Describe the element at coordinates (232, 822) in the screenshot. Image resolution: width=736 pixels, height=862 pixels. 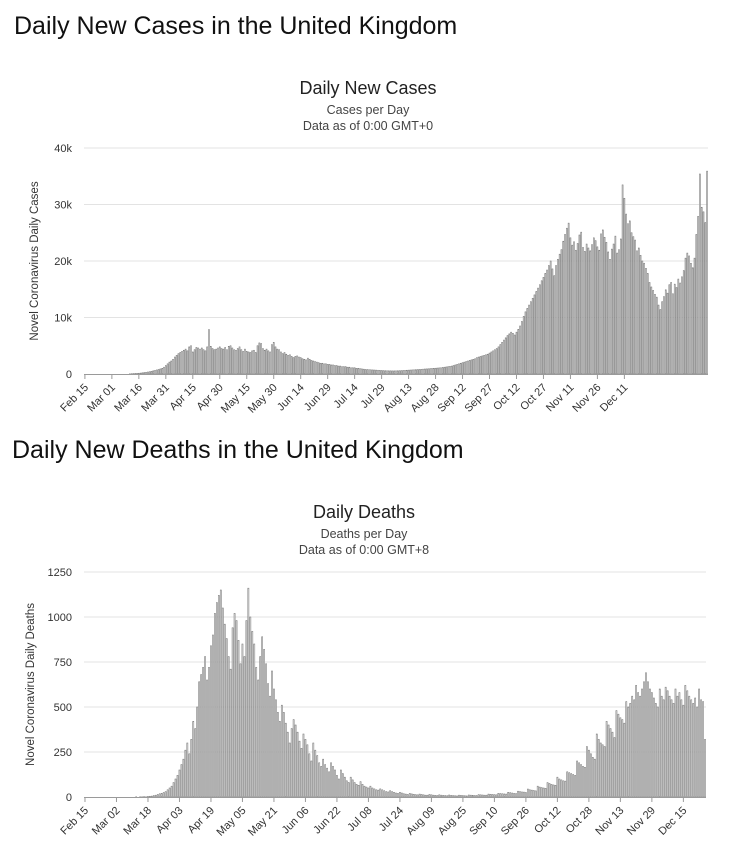
I see `x-tick-label: May 05` at that location.